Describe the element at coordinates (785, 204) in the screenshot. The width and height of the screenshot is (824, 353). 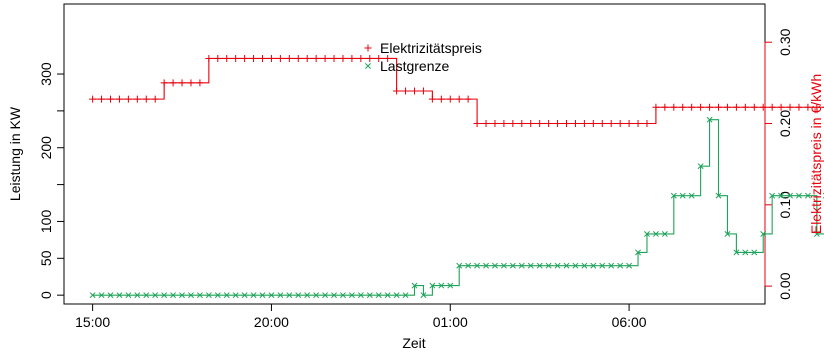
I see `y-right-tick-label: 0.10` at that location.